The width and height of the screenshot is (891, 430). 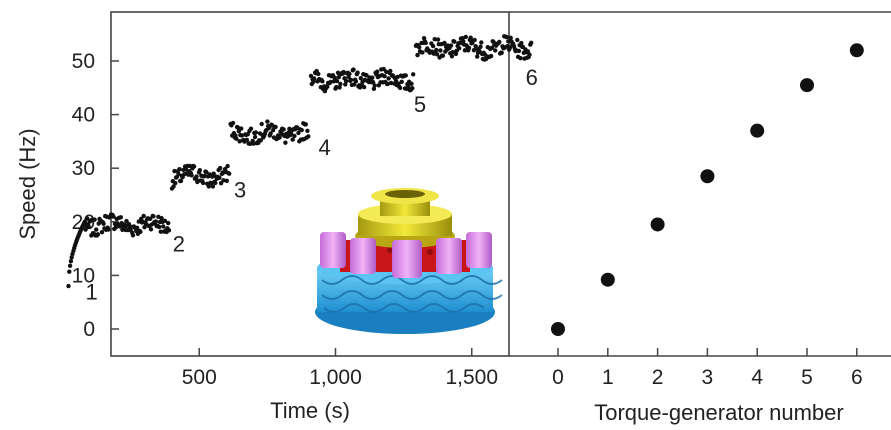 What do you see at coordinates (83, 275) in the screenshot?
I see `speed-y-tick-label: 10` at bounding box center [83, 275].